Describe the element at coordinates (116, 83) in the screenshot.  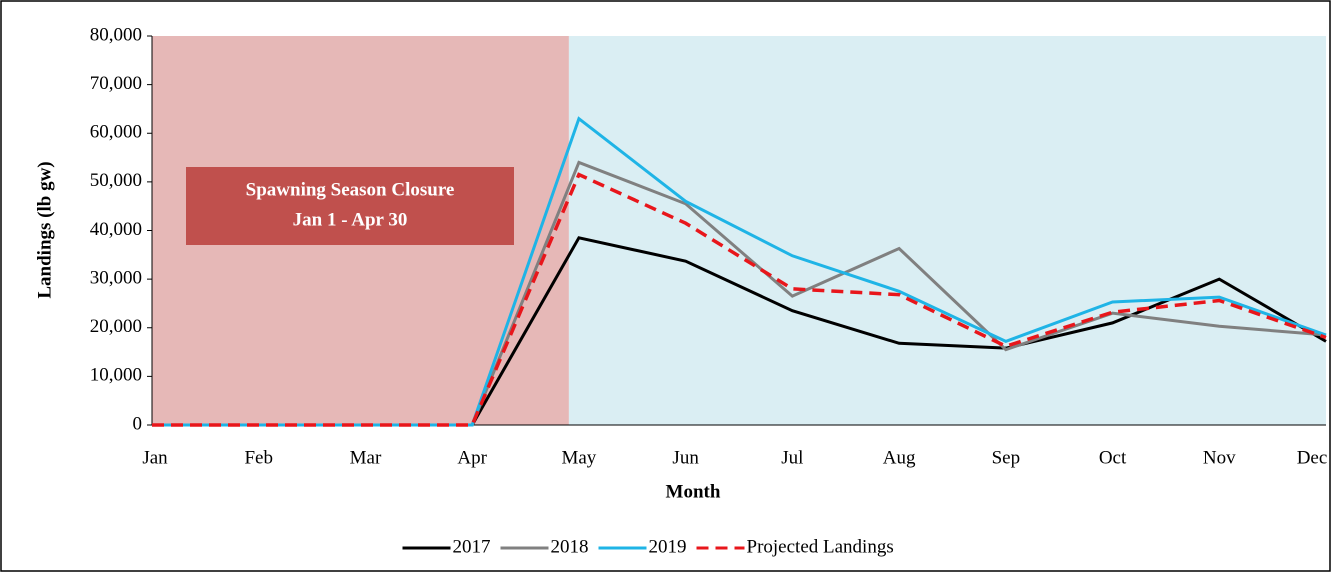
I see `y-tick-label: 70,000` at that location.